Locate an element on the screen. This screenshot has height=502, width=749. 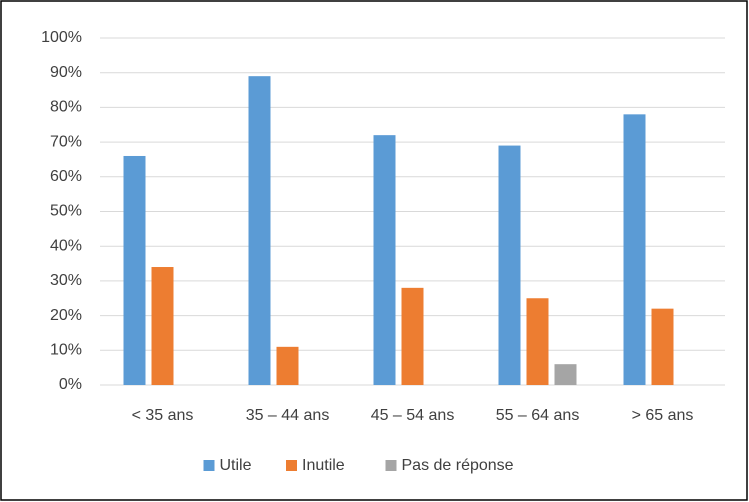
y-tick-label: 90% is located at coordinates (66, 72).